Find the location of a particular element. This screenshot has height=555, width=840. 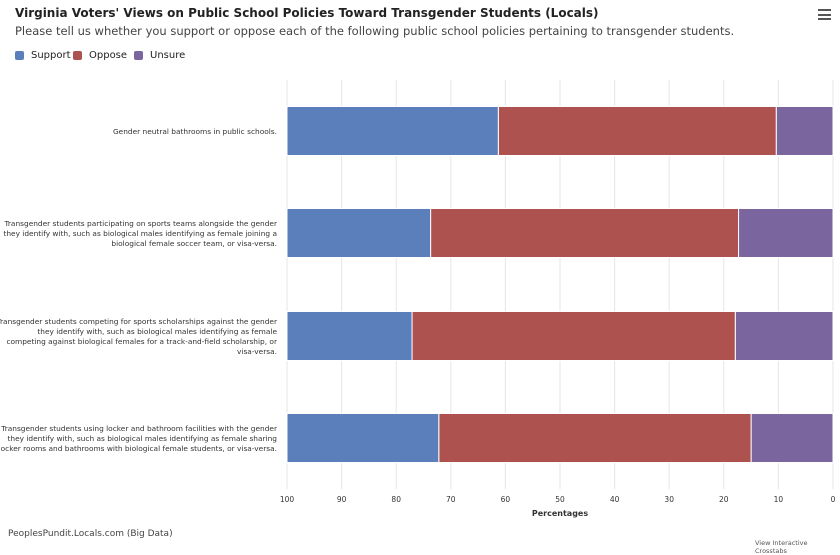

x-tick-label: 60 is located at coordinates (506, 499).